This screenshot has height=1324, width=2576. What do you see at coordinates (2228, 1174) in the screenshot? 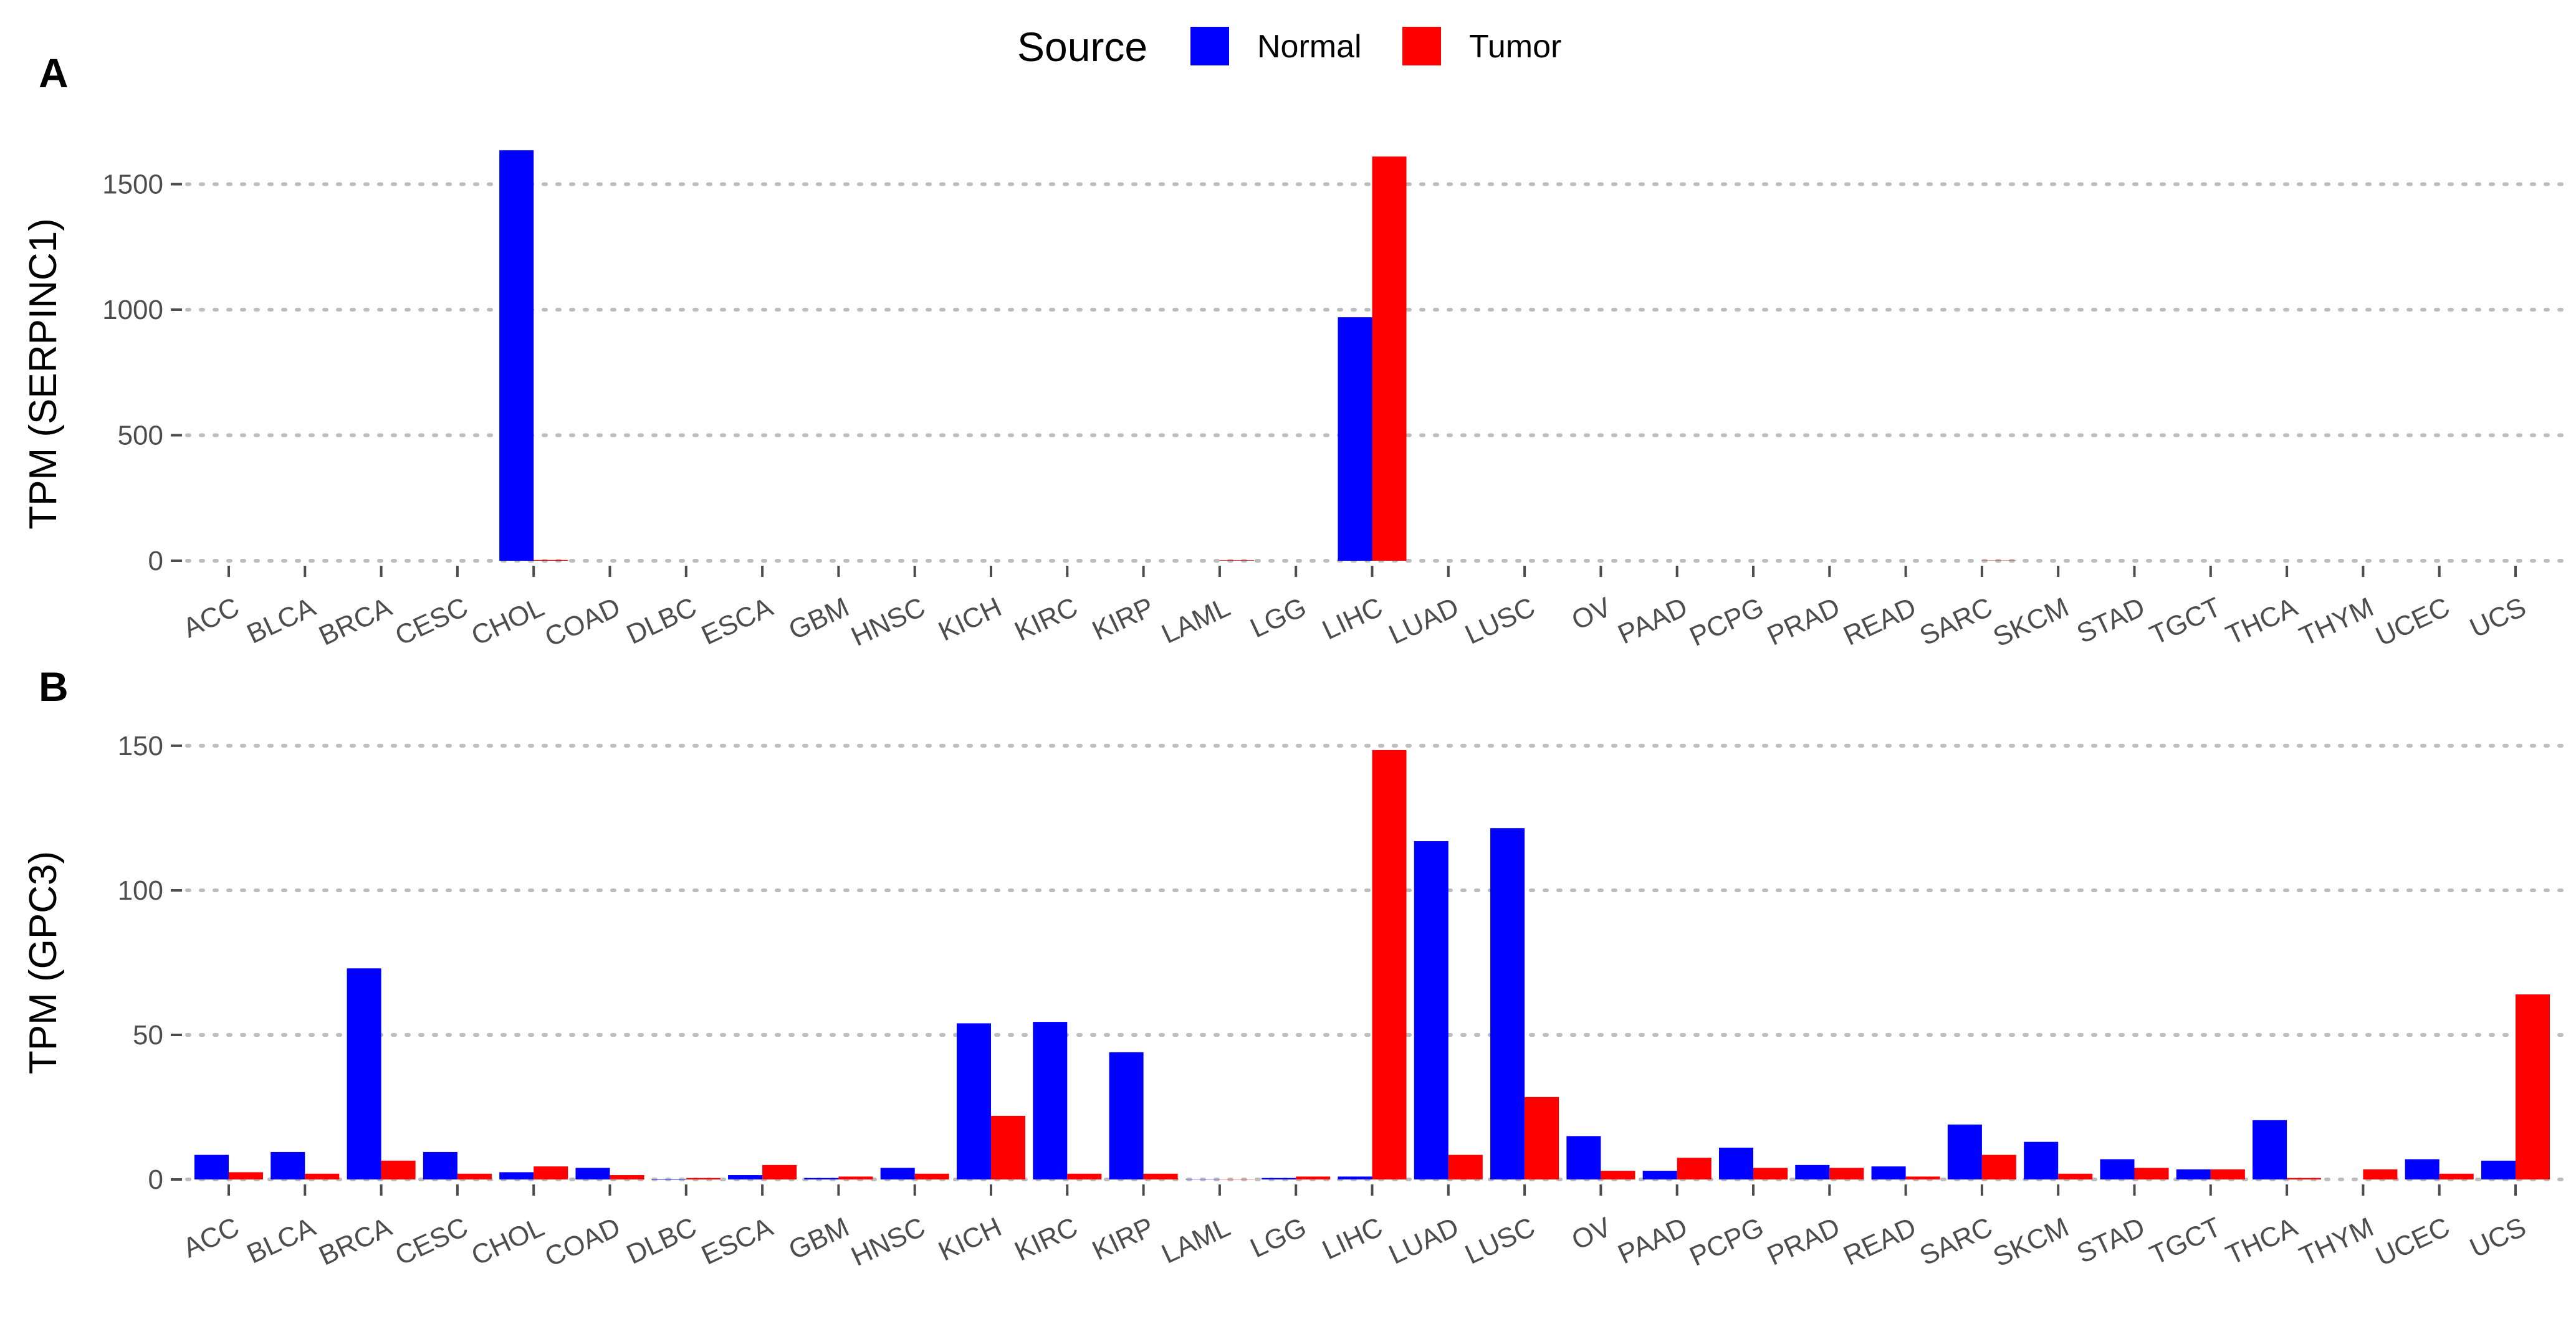
I see `bar-tumor-tgct` at bounding box center [2228, 1174].